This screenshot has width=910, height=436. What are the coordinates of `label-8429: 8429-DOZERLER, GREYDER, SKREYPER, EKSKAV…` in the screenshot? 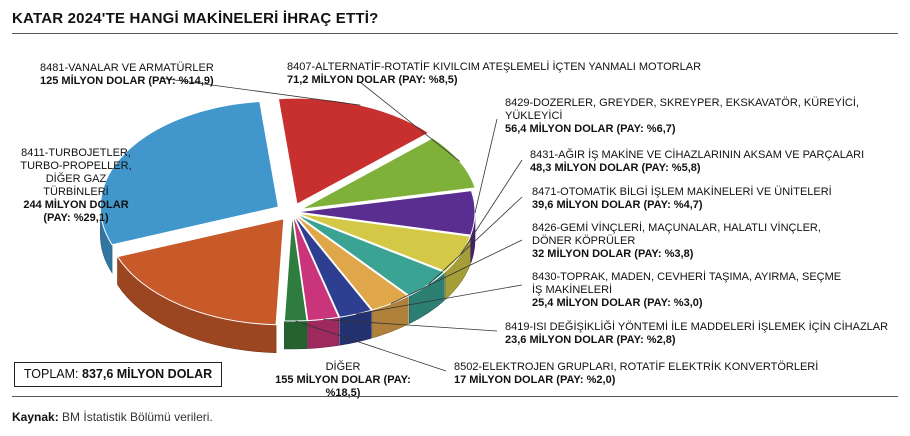 It's located at (682, 116).